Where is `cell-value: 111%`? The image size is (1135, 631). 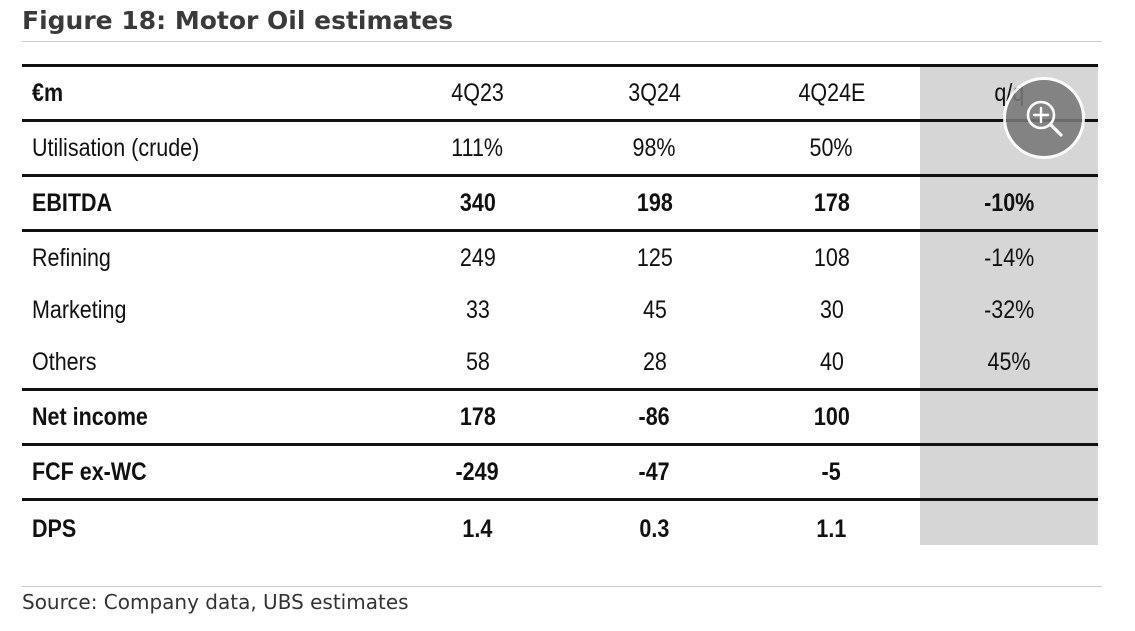 cell-value: 111% is located at coordinates (477, 147).